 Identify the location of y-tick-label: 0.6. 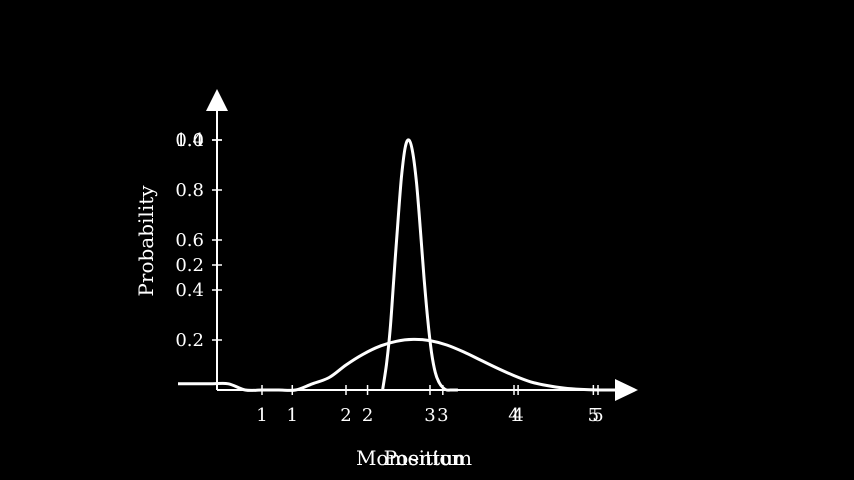
(189, 240).